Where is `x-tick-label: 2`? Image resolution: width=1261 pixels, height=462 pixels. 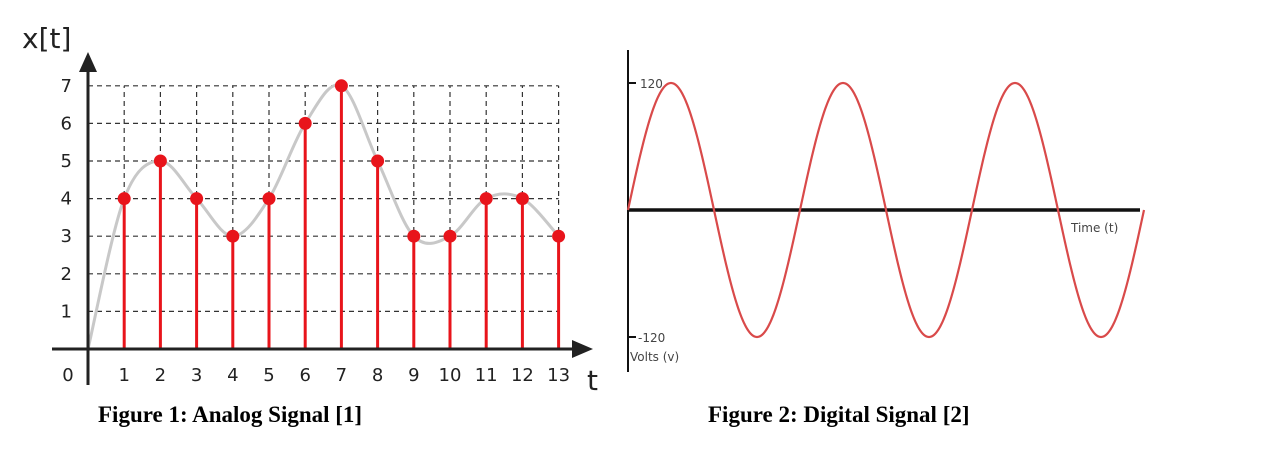
x-tick-label: 2 is located at coordinates (160, 375).